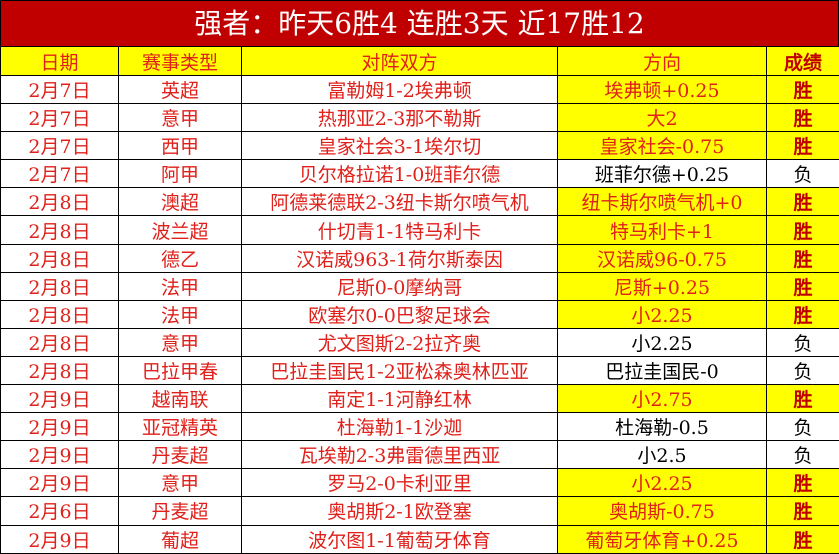 This screenshot has height=554, width=839. What do you see at coordinates (180, 90) in the screenshot?
I see `league-cell: 英超` at bounding box center [180, 90].